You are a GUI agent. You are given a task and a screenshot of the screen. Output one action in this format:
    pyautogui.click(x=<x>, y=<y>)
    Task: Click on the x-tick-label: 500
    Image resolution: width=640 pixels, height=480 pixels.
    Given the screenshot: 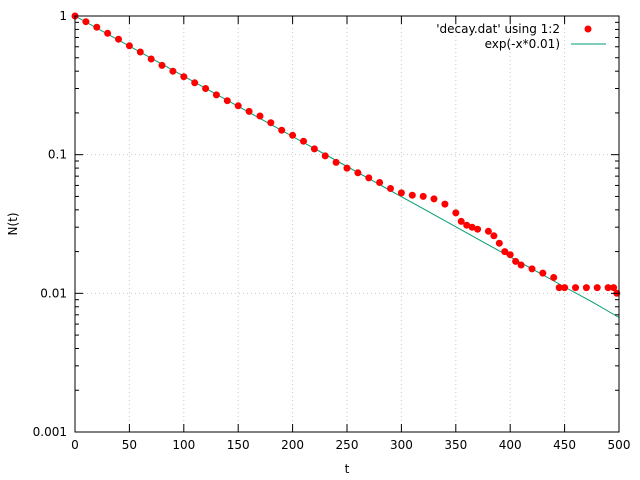 What is the action you would take?
    pyautogui.click(x=619, y=445)
    